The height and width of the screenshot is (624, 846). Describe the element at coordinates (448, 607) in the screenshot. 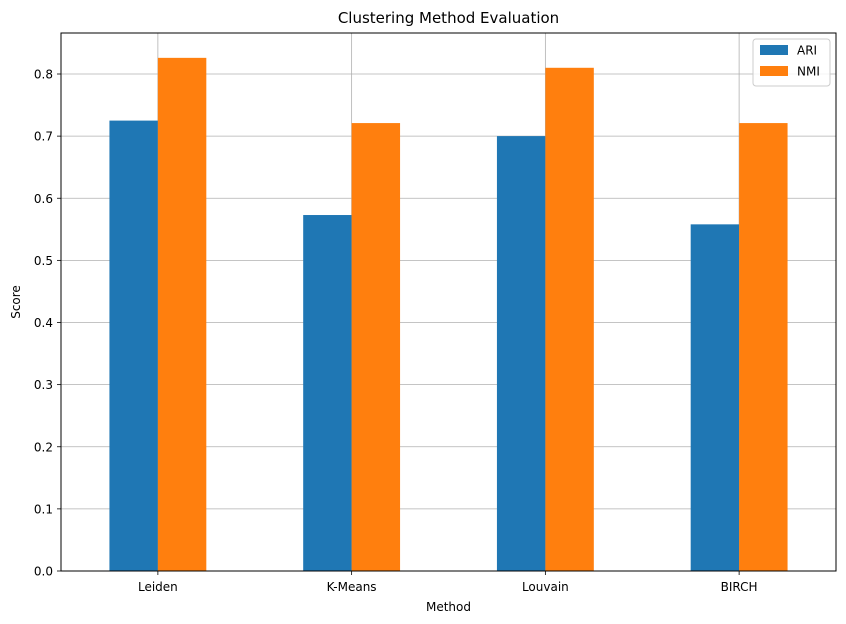

I see `x-axis-label: Method` at that location.